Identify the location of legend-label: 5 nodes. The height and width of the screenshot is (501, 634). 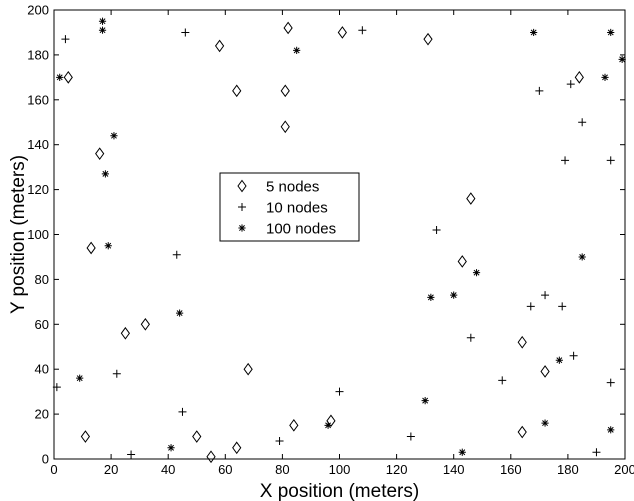
(292, 187).